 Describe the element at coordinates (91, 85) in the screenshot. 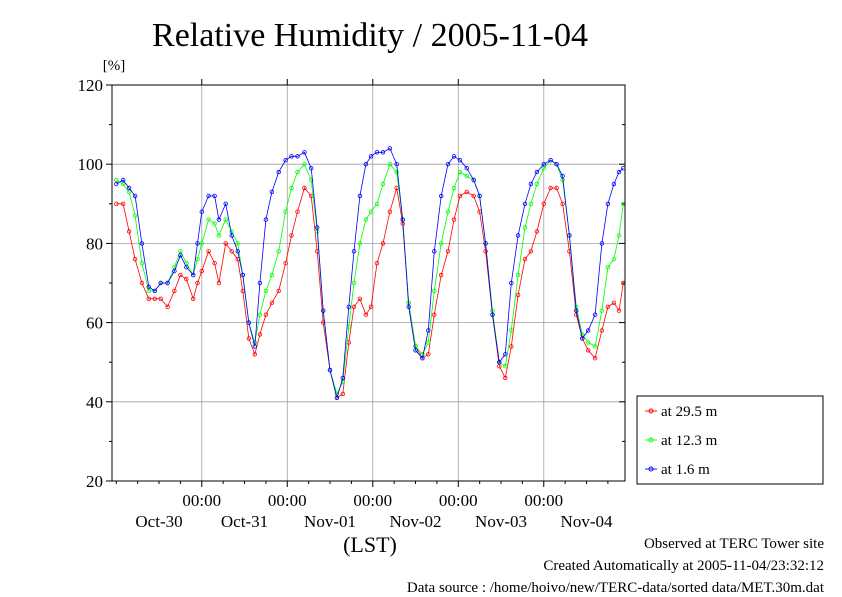

I see `y-tick-label: 120` at that location.